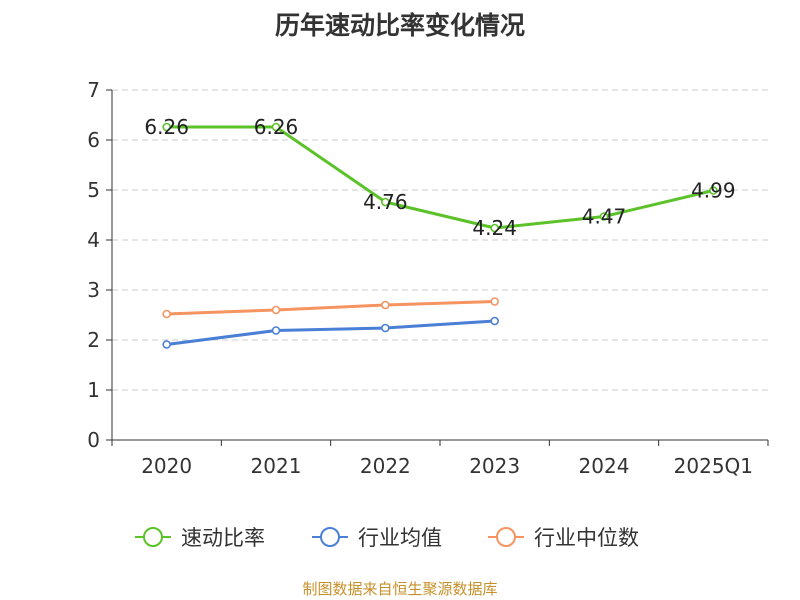 The image size is (800, 600). What do you see at coordinates (276, 466) in the screenshot?
I see `x-tick-label: 2021` at bounding box center [276, 466].